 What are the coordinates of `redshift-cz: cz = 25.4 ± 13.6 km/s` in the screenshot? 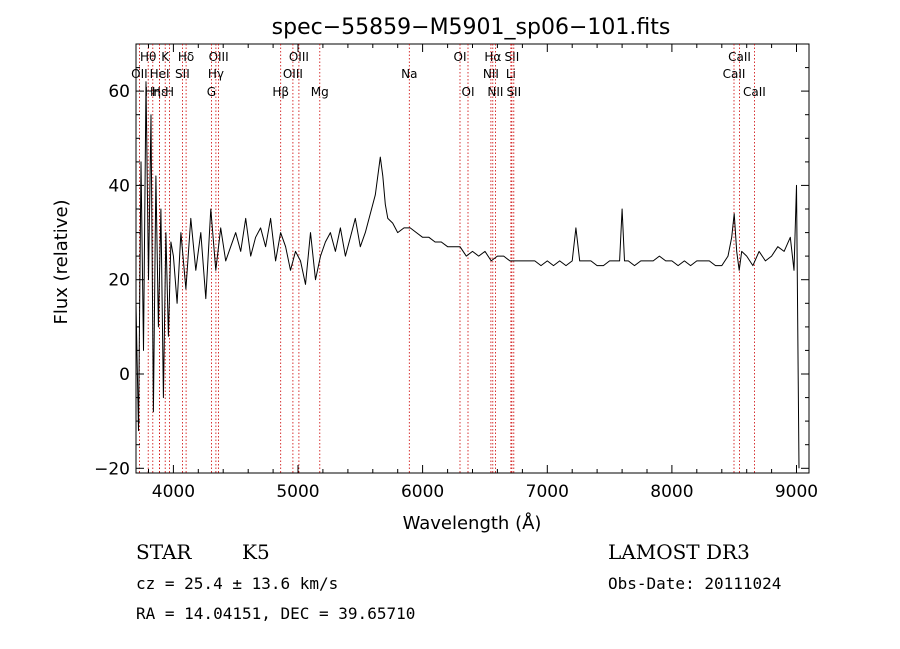 It's located at (237, 583).